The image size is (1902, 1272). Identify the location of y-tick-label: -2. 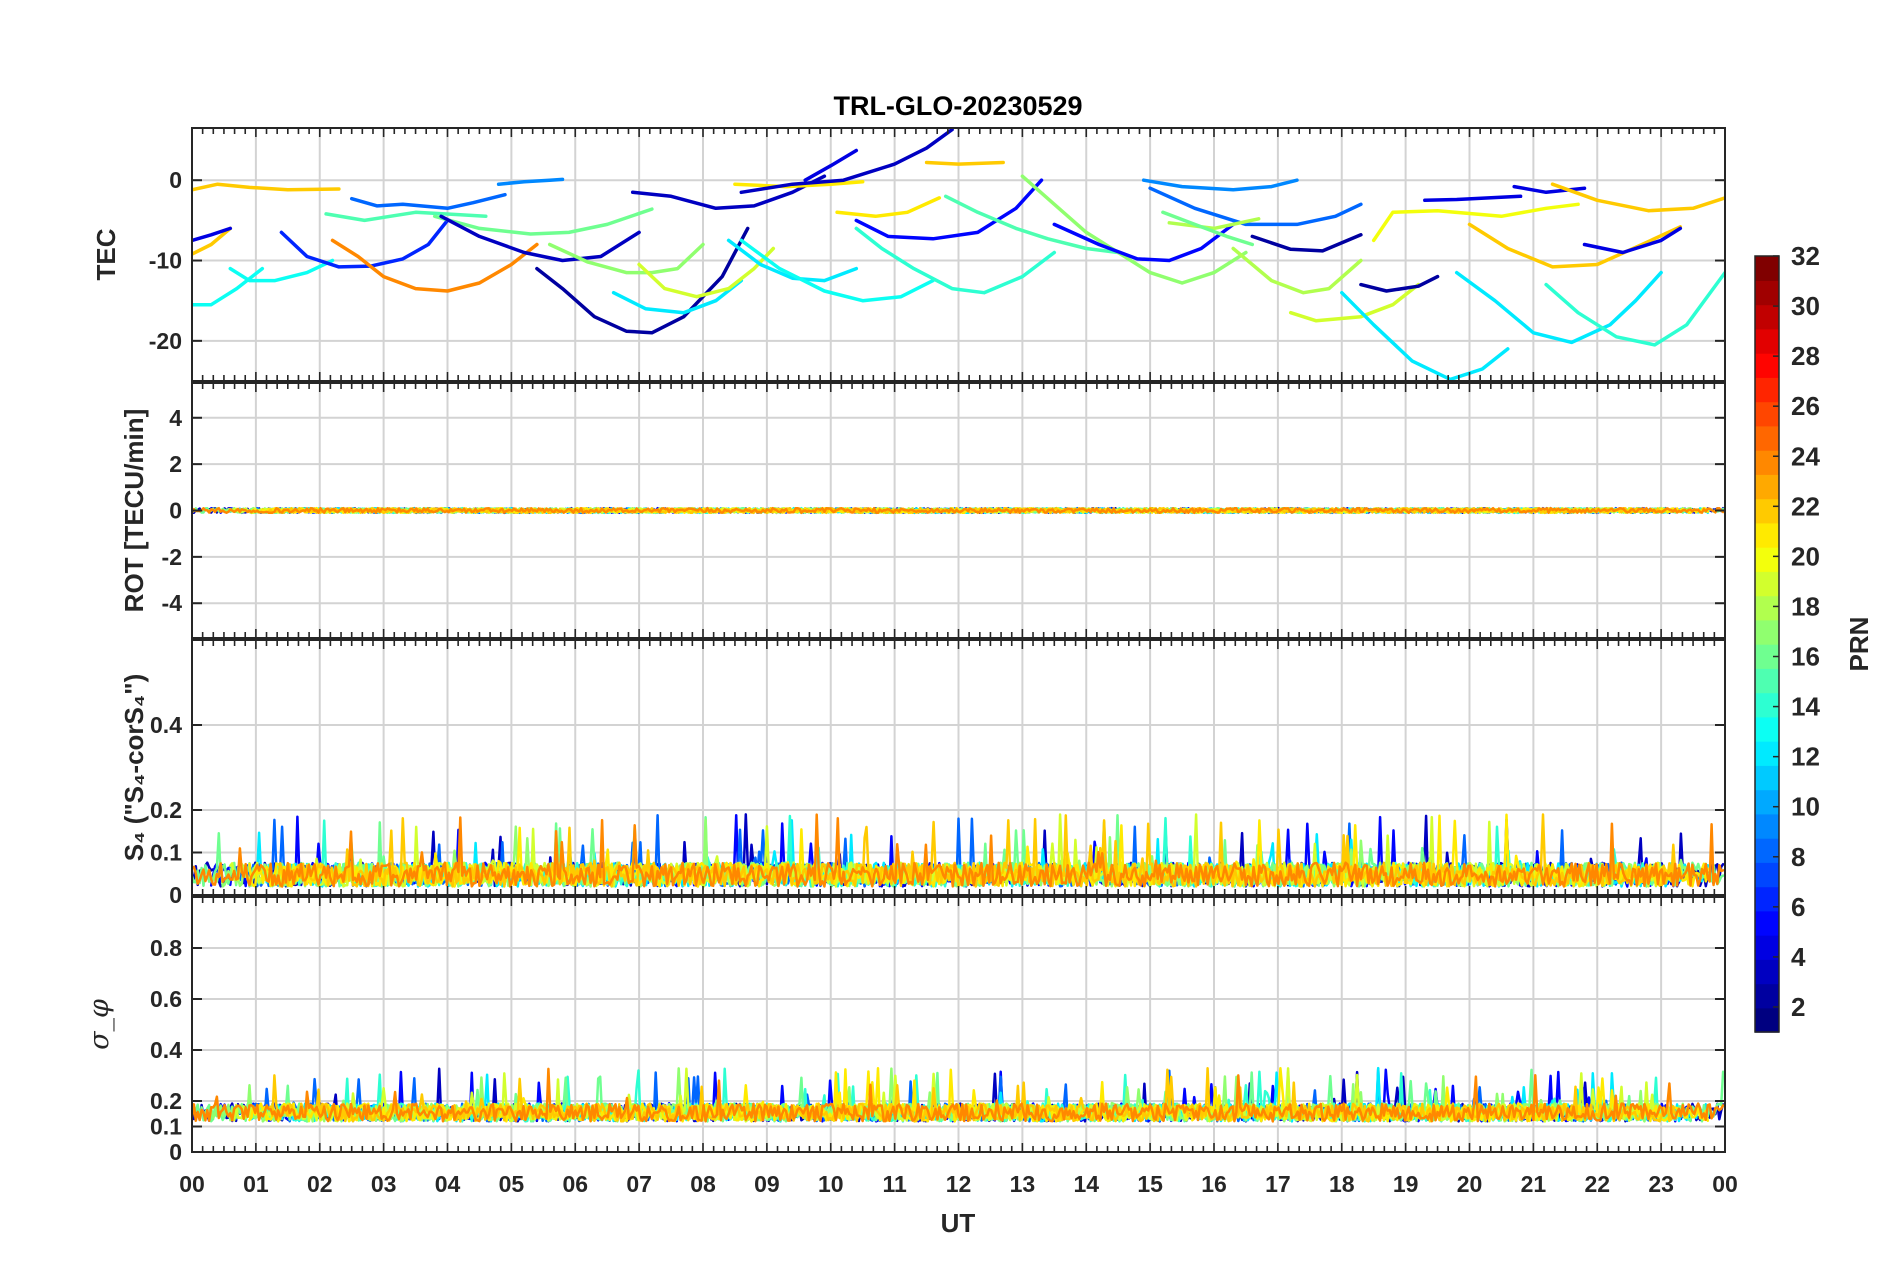
(172, 557).